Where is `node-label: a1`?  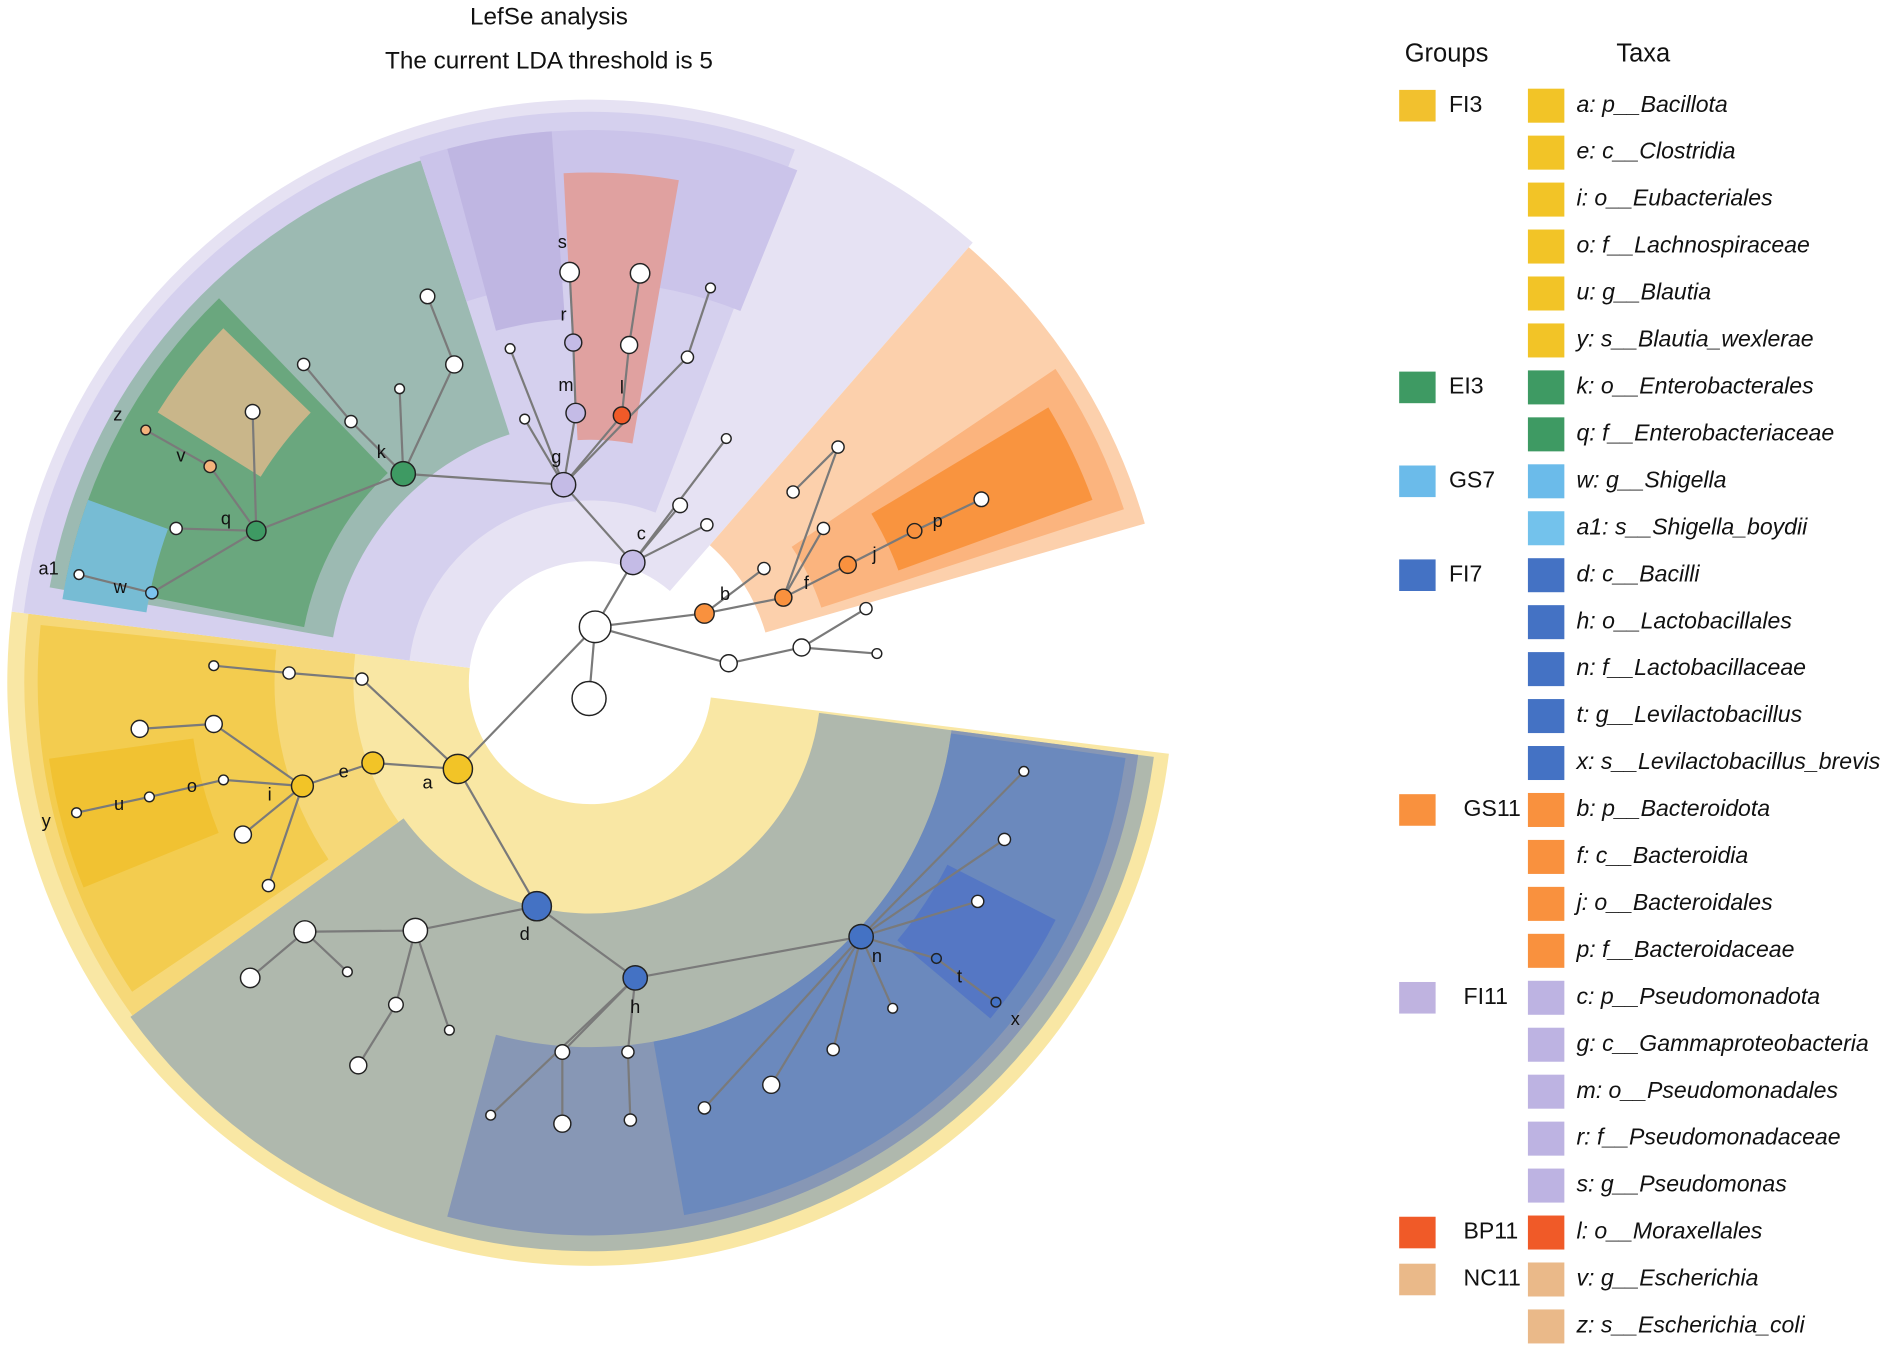 node-label: a1 is located at coordinates (48, 569).